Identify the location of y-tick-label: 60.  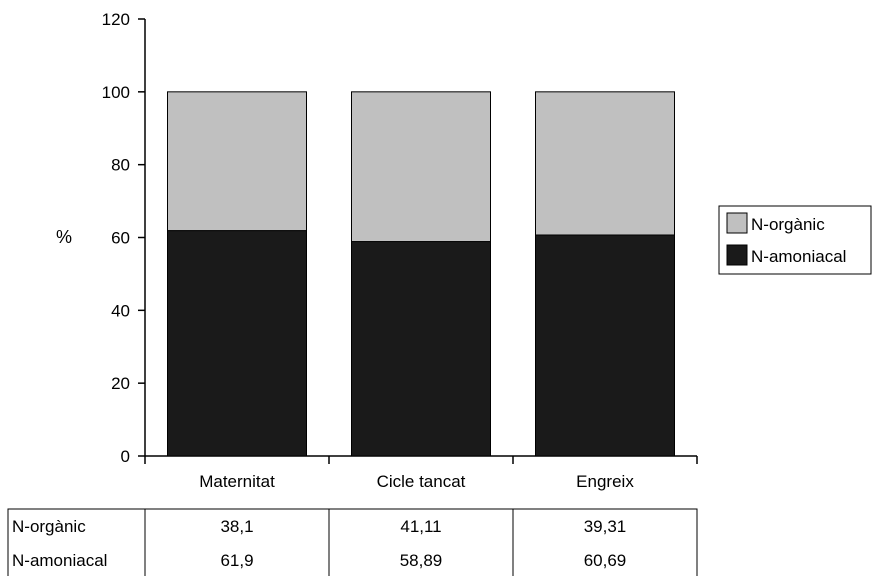
(120, 238).